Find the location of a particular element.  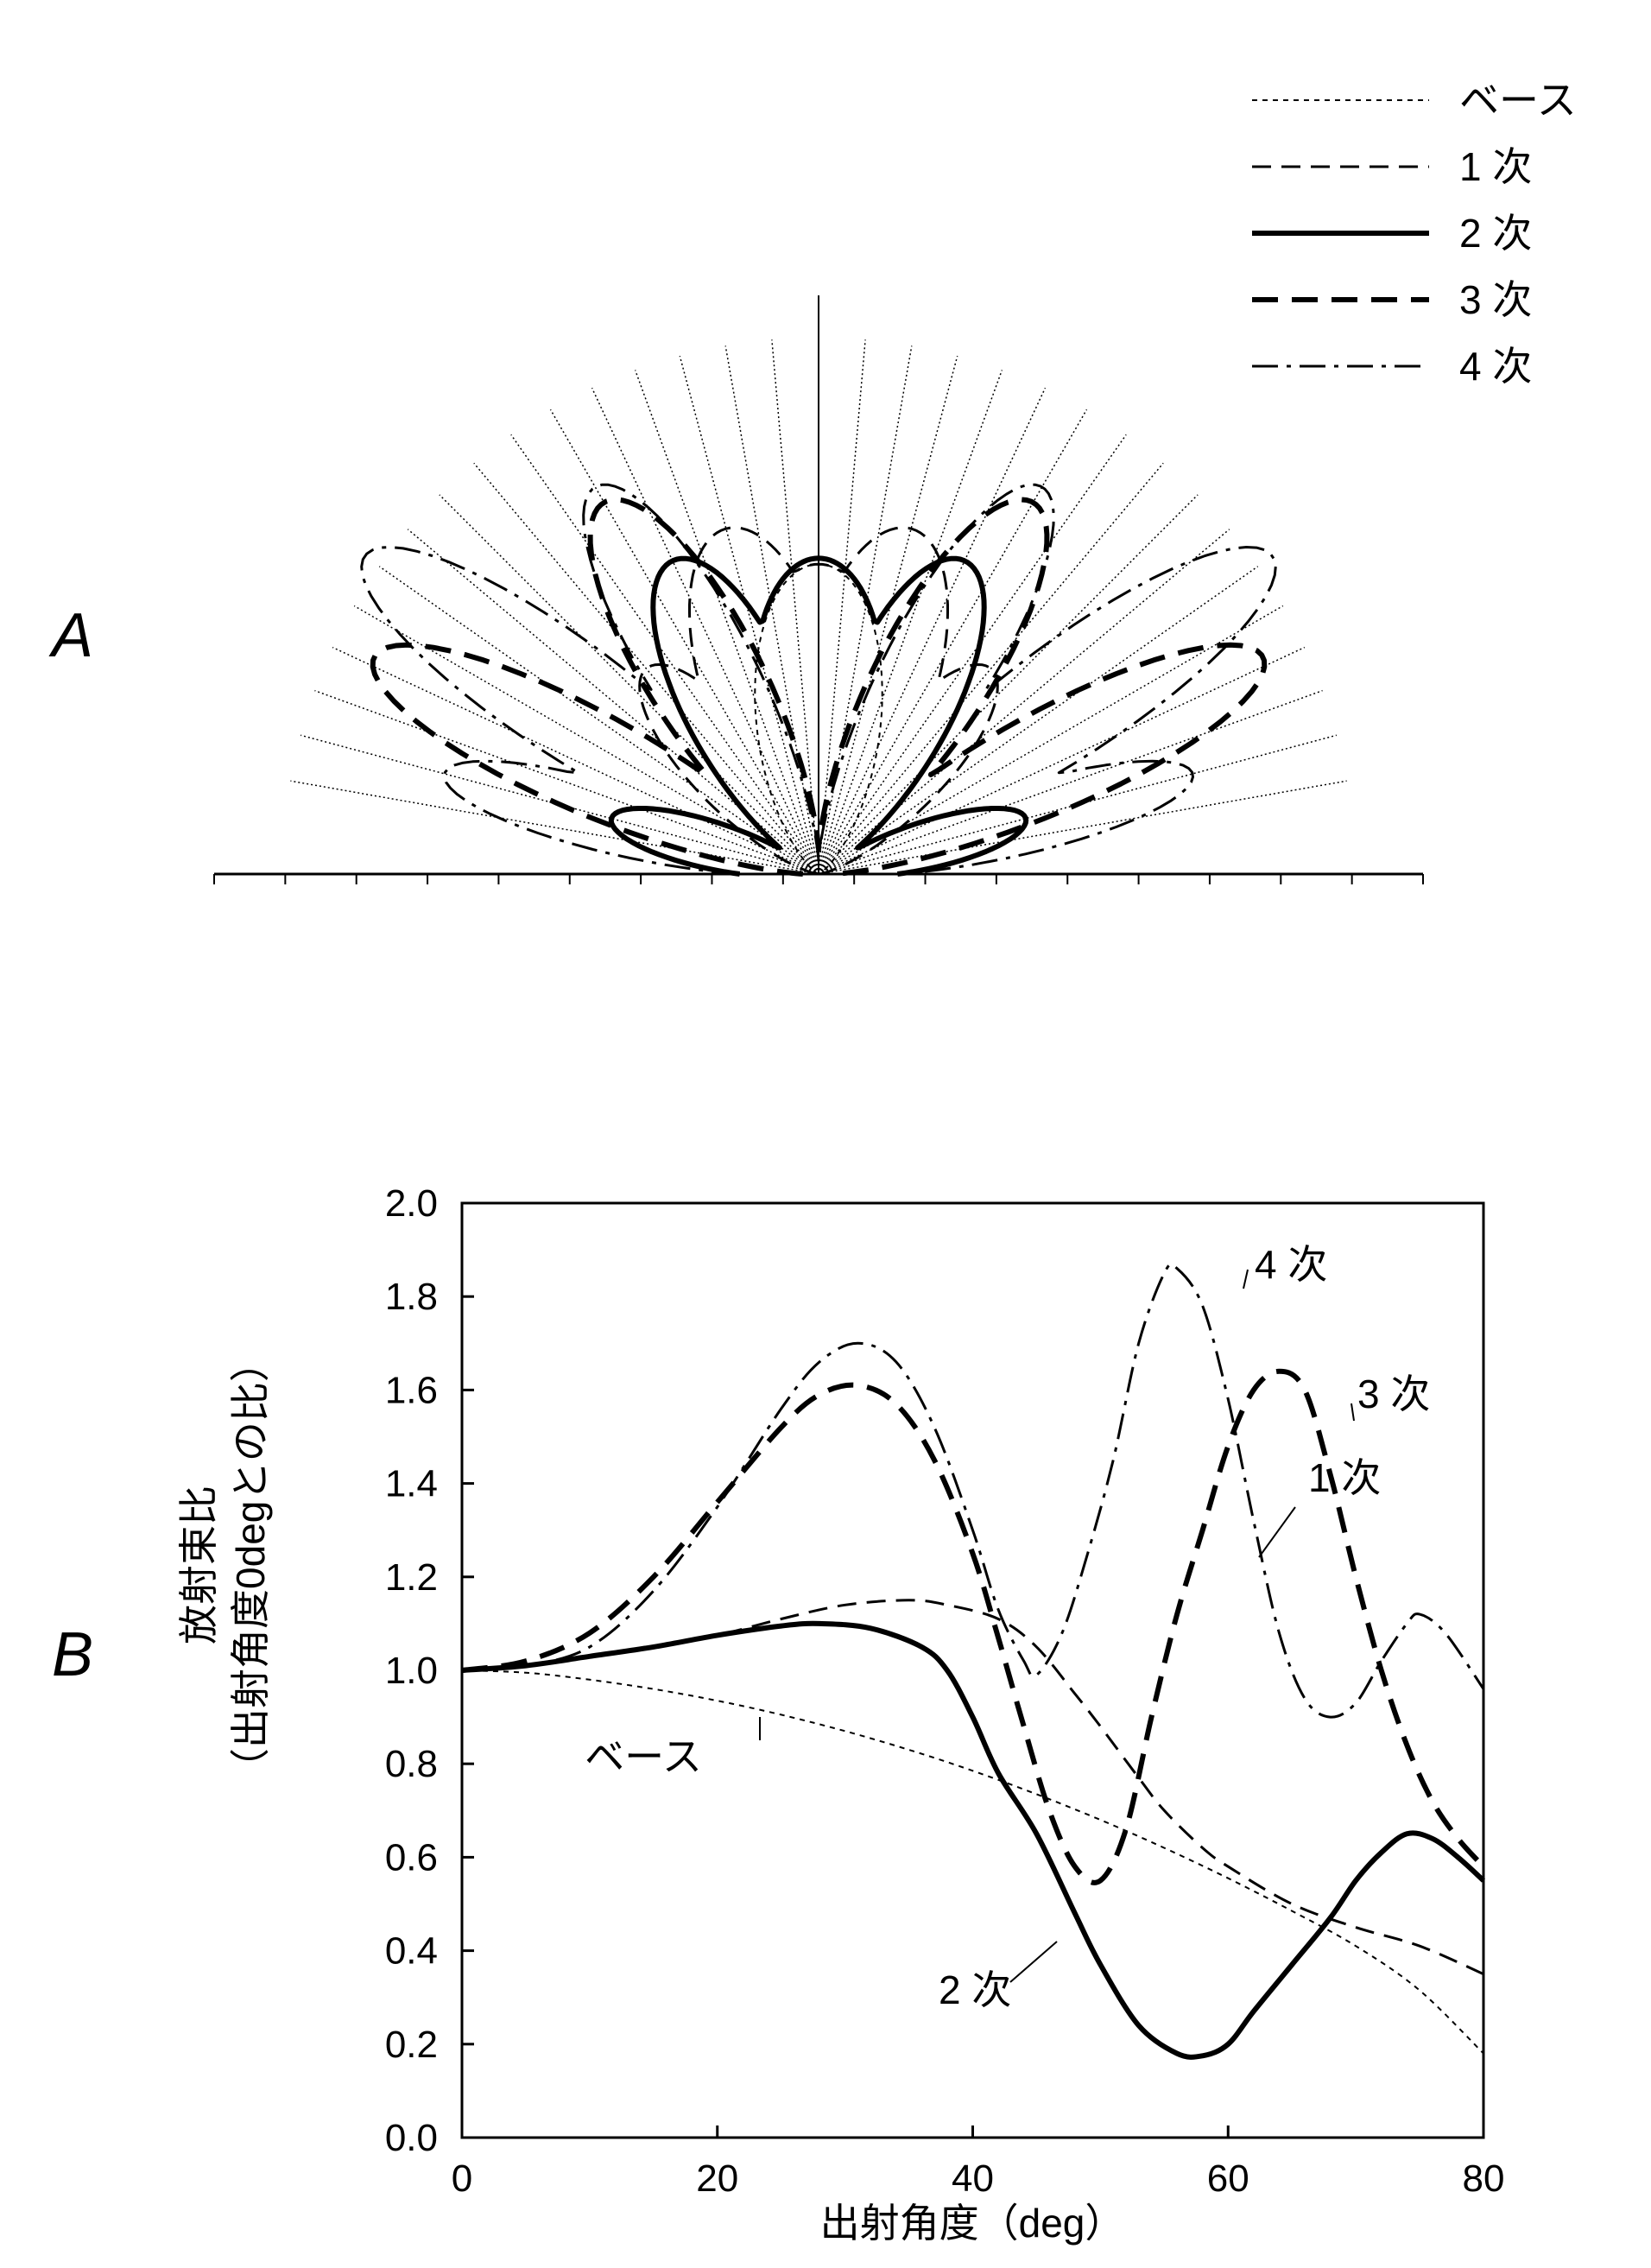

legend-item-4-order: 4 次 is located at coordinates (1392, 366).